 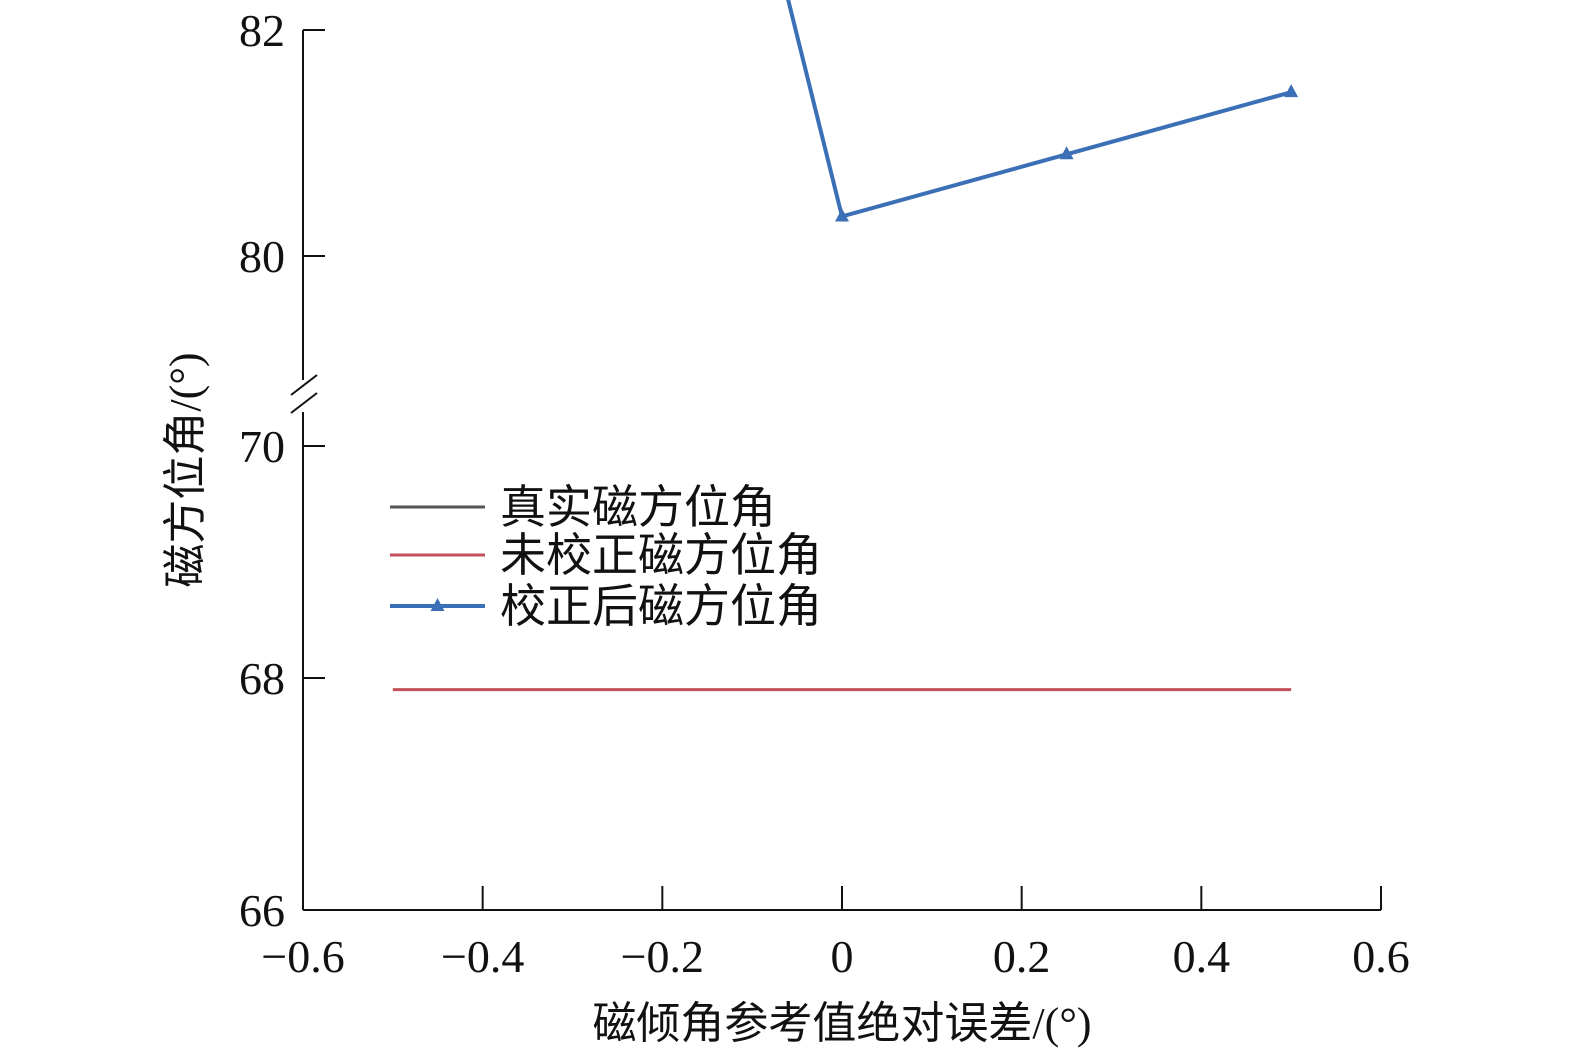 What do you see at coordinates (302, 956) in the screenshot?
I see `x-tick-label: −0.6` at bounding box center [302, 956].